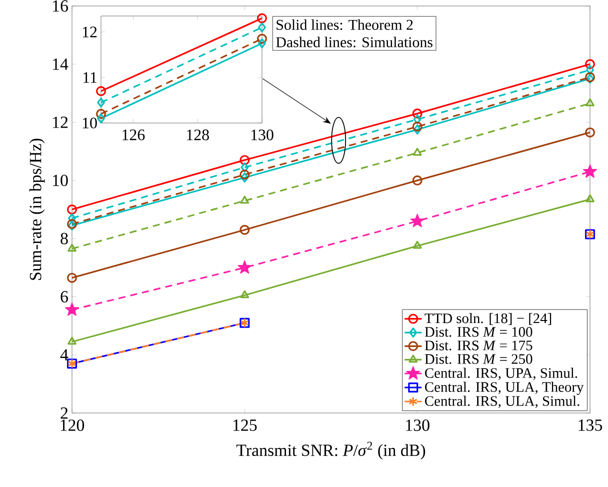 This screenshot has width=608, height=487. Describe the element at coordinates (133, 135) in the screenshot. I see `x-tick-label: 126` at that location.